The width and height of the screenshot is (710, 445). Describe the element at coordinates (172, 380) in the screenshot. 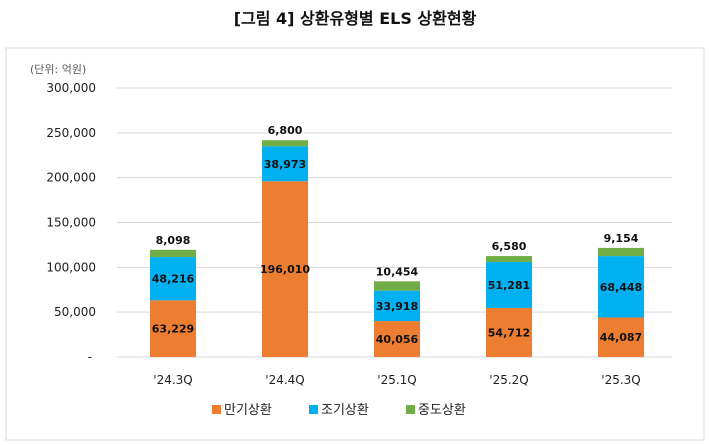

I see `x-tick-label: '24.3Q` at that location.